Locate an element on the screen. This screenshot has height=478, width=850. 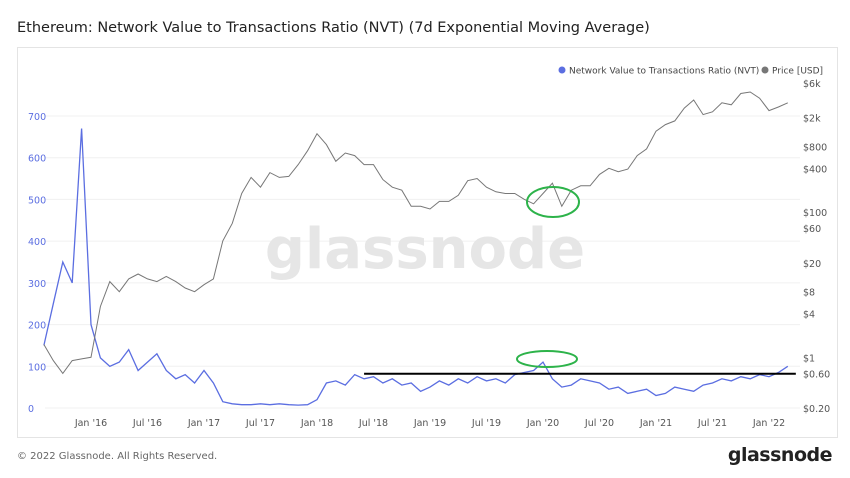
x-tick: Jul '18 is located at coordinates (373, 423).